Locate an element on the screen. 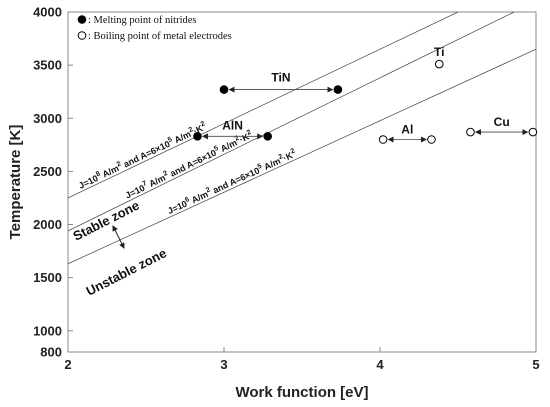 The image size is (550, 407). filled-circle-icon is located at coordinates (82, 19).